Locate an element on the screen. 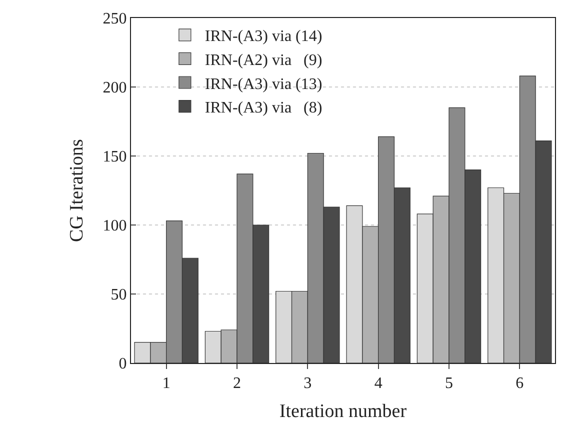  legend-label: IRN-(A3) via (13) is located at coordinates (263, 84).